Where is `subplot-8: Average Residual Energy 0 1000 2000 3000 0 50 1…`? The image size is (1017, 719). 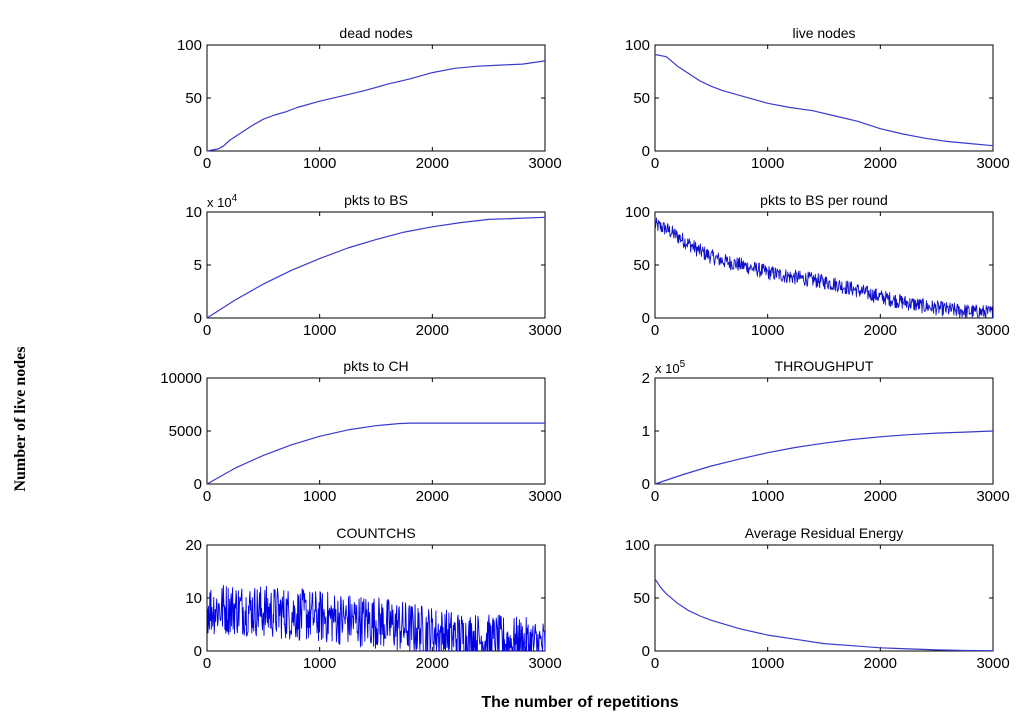
subplot-8: Average Residual Energy 0 1000 2000 3000 0 50 1… is located at coordinates (817, 598).